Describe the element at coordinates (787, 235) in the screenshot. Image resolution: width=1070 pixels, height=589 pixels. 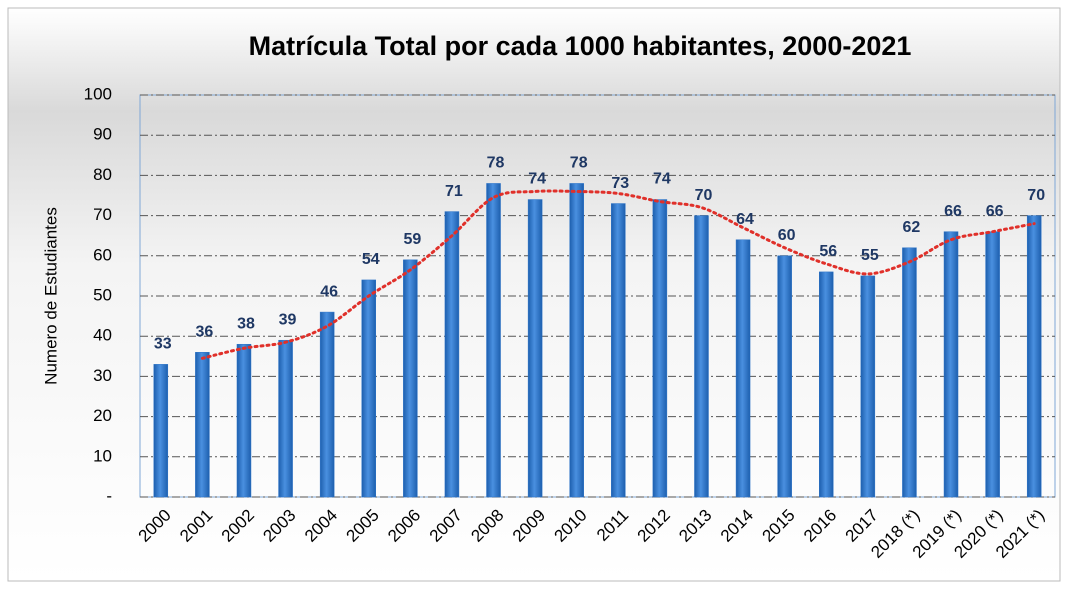
I see `value-label: 60` at that location.